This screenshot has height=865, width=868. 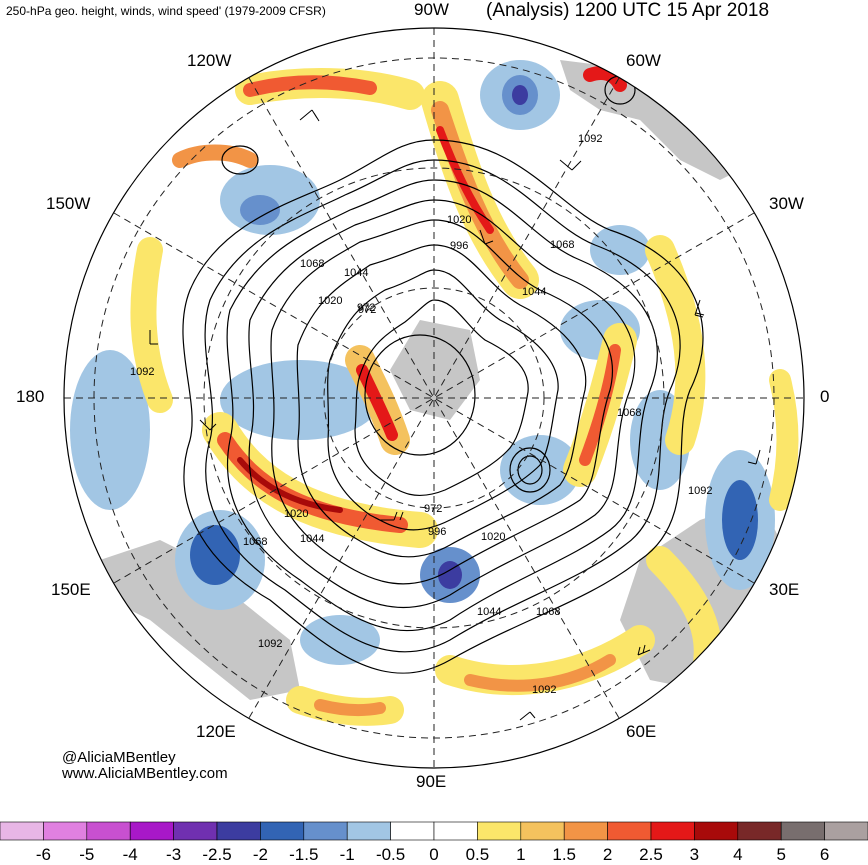 I want to click on lon-label-60e: 60E, so click(x=641, y=731).